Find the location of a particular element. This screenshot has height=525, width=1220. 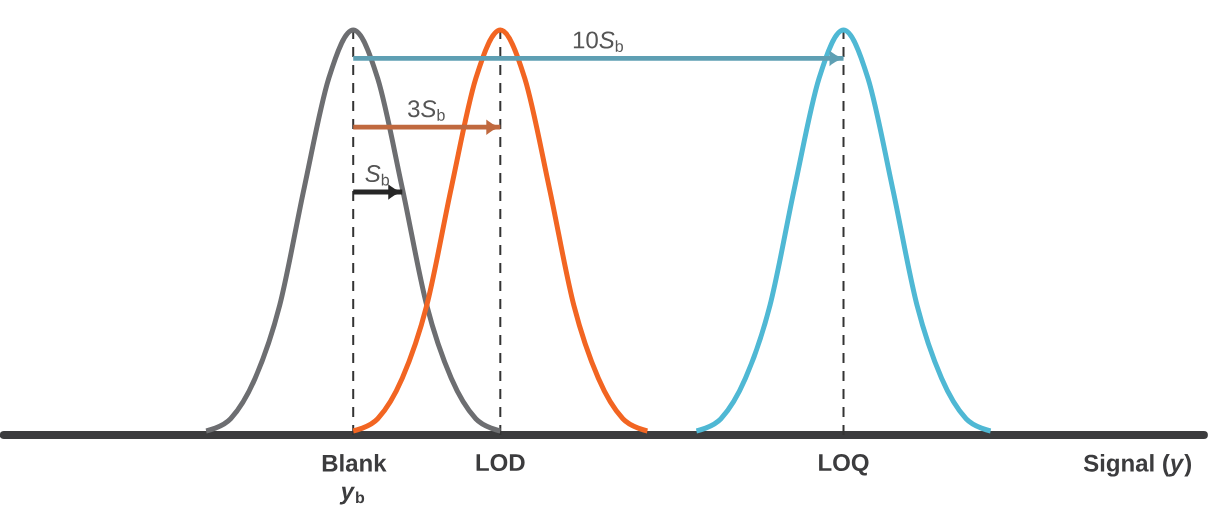

x-tick-label: Signal (y) is located at coordinates (1137, 465).